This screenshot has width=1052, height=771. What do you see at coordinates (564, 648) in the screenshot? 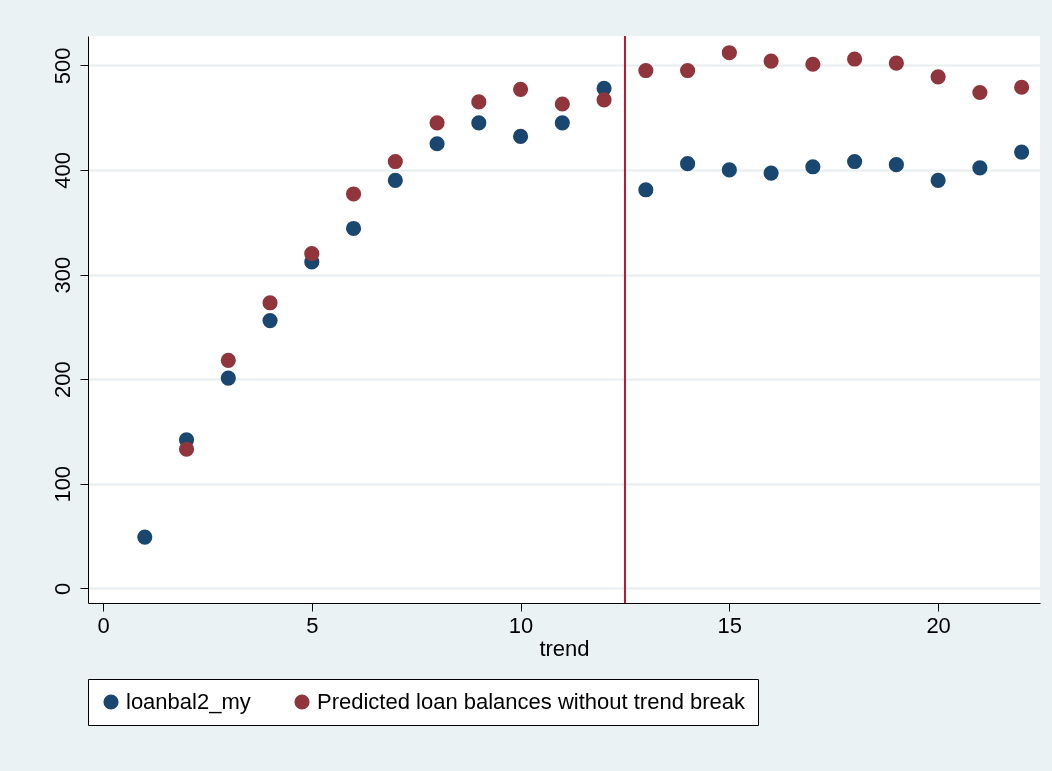
I see `x-axis-title: trend` at bounding box center [564, 648].